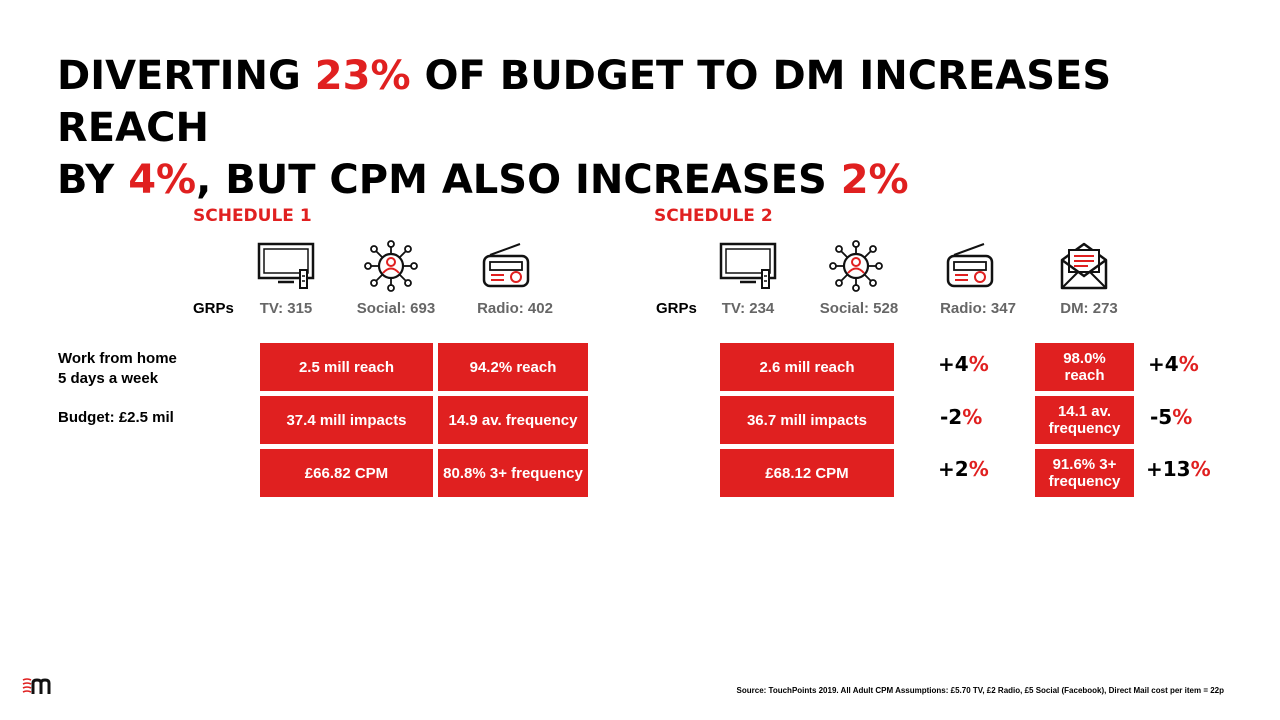 The image size is (1280, 720). I want to click on grp-radio: Radio: 402, so click(515, 308).